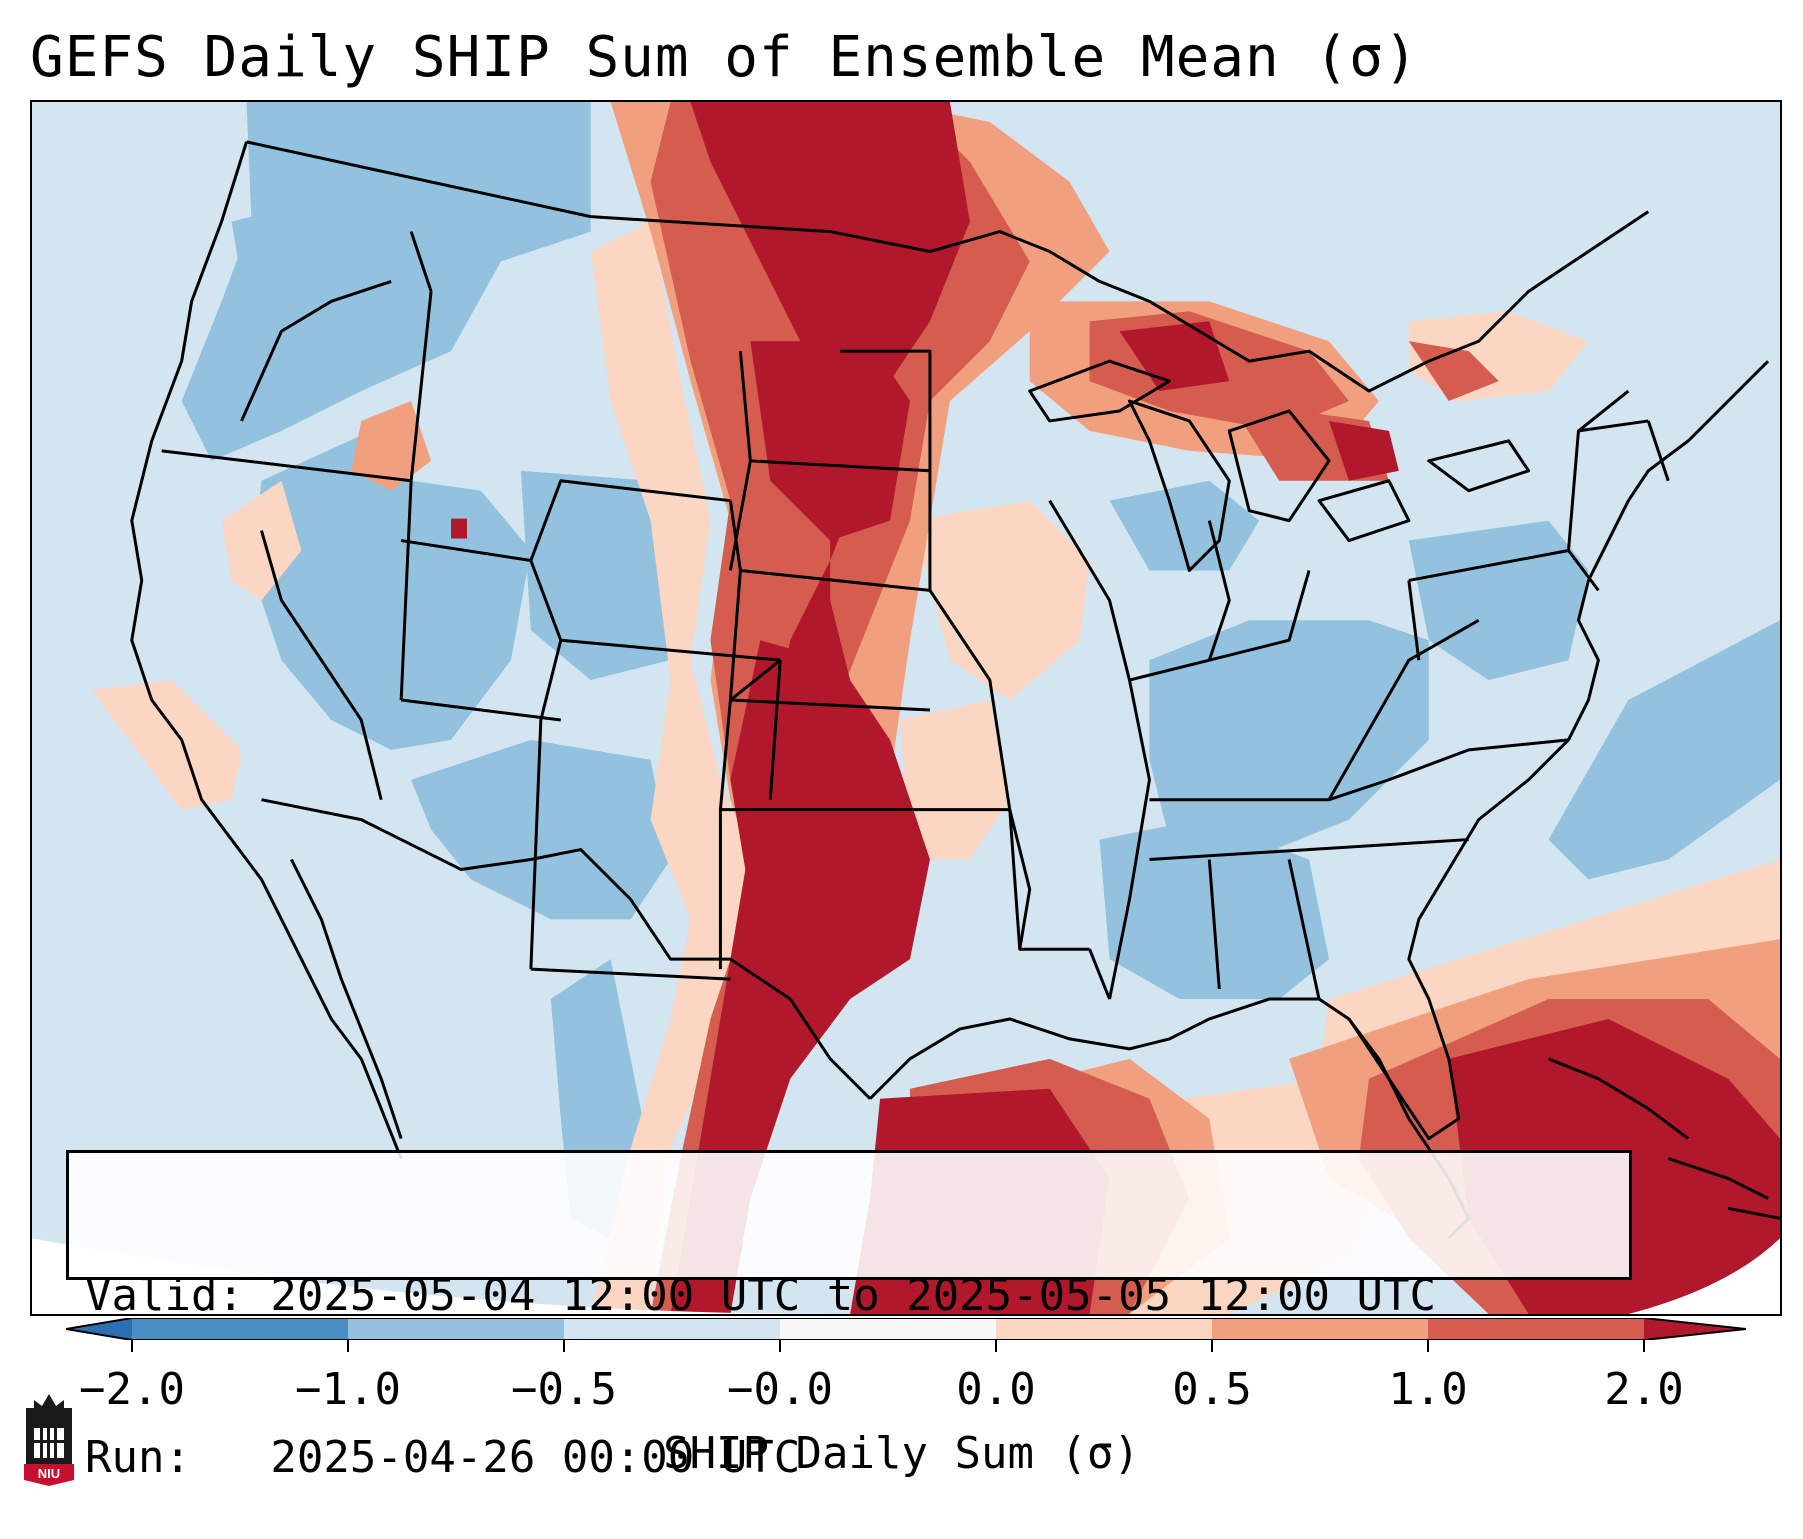 This screenshot has height=1539, width=1803. Describe the element at coordinates (1428, 1389) in the screenshot. I see `colorbar-tick-label: 1.0` at that location.